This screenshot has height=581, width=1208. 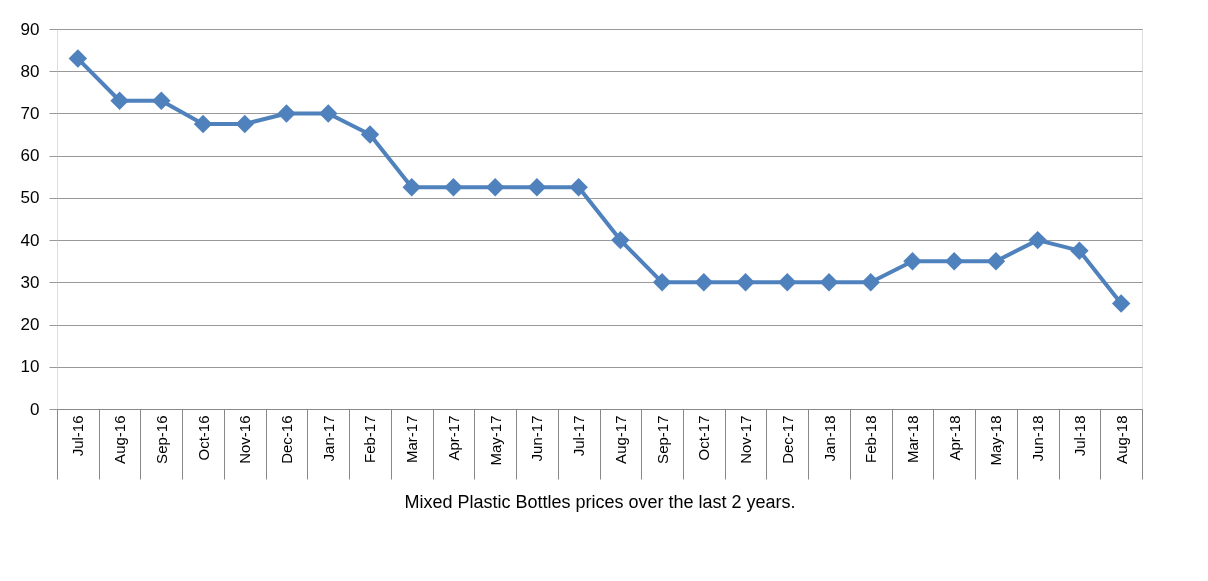 I want to click on x-tick-label: Jun-18, so click(x=1038, y=438).